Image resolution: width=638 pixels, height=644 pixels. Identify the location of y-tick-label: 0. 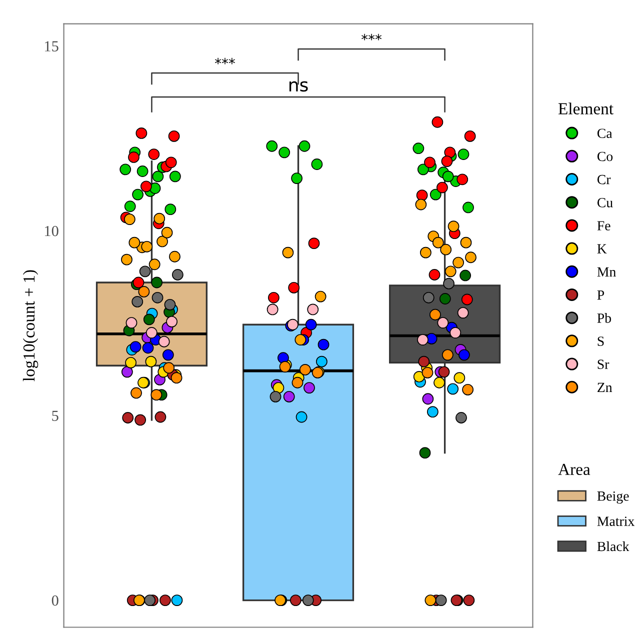
(55, 600).